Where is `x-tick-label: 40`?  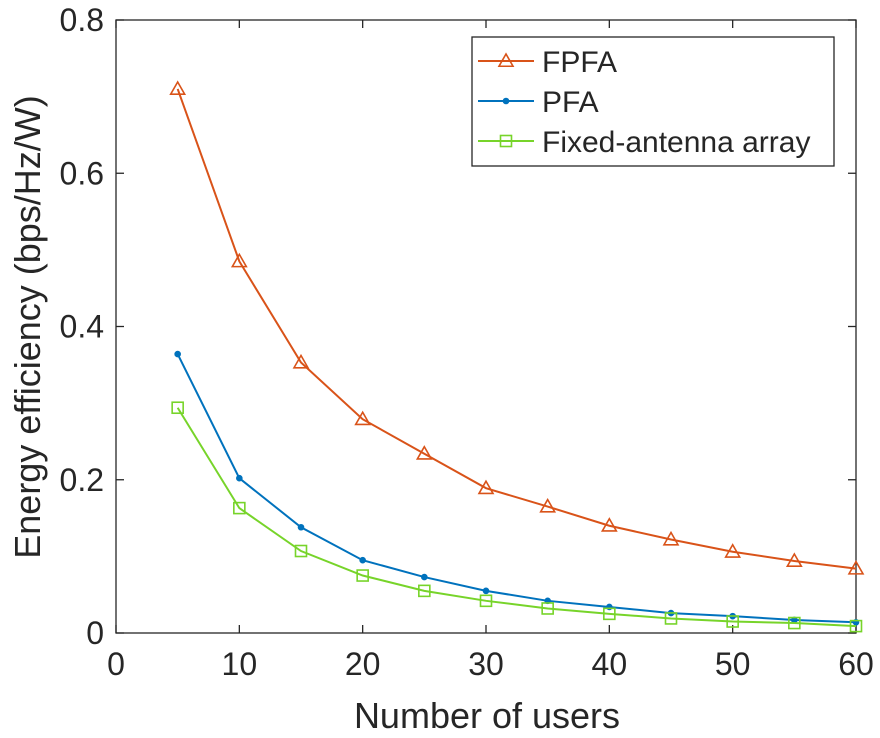 x-tick-label: 40 is located at coordinates (610, 664).